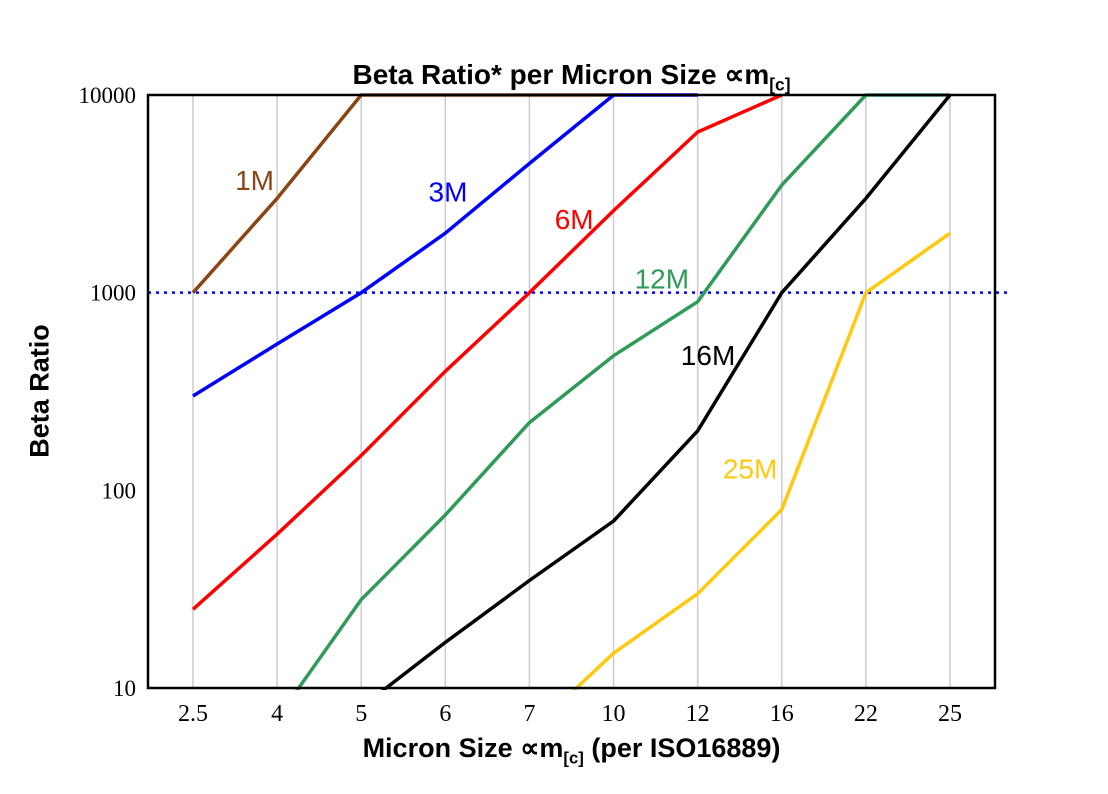 The width and height of the screenshot is (1108, 794). I want to click on x-axis-label-subscript: [c], so click(573, 758).